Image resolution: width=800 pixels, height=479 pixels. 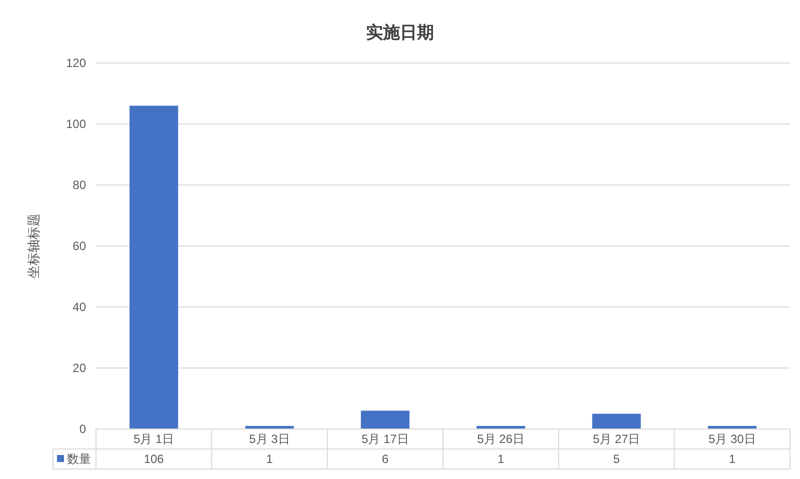 What do you see at coordinates (385, 439) in the screenshot?
I see `x-tick-label: 5月 17日` at bounding box center [385, 439].